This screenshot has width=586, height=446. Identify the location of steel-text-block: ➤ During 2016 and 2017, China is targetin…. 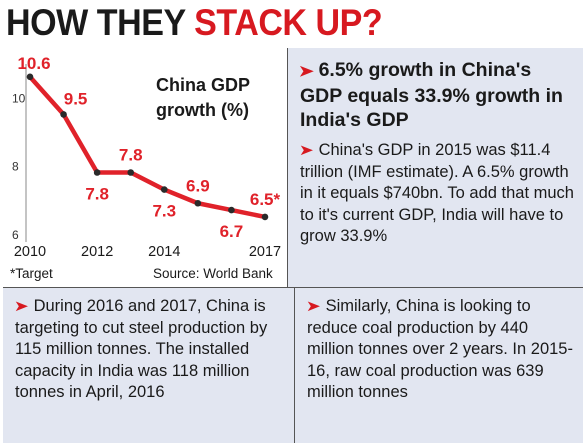
(151, 350).